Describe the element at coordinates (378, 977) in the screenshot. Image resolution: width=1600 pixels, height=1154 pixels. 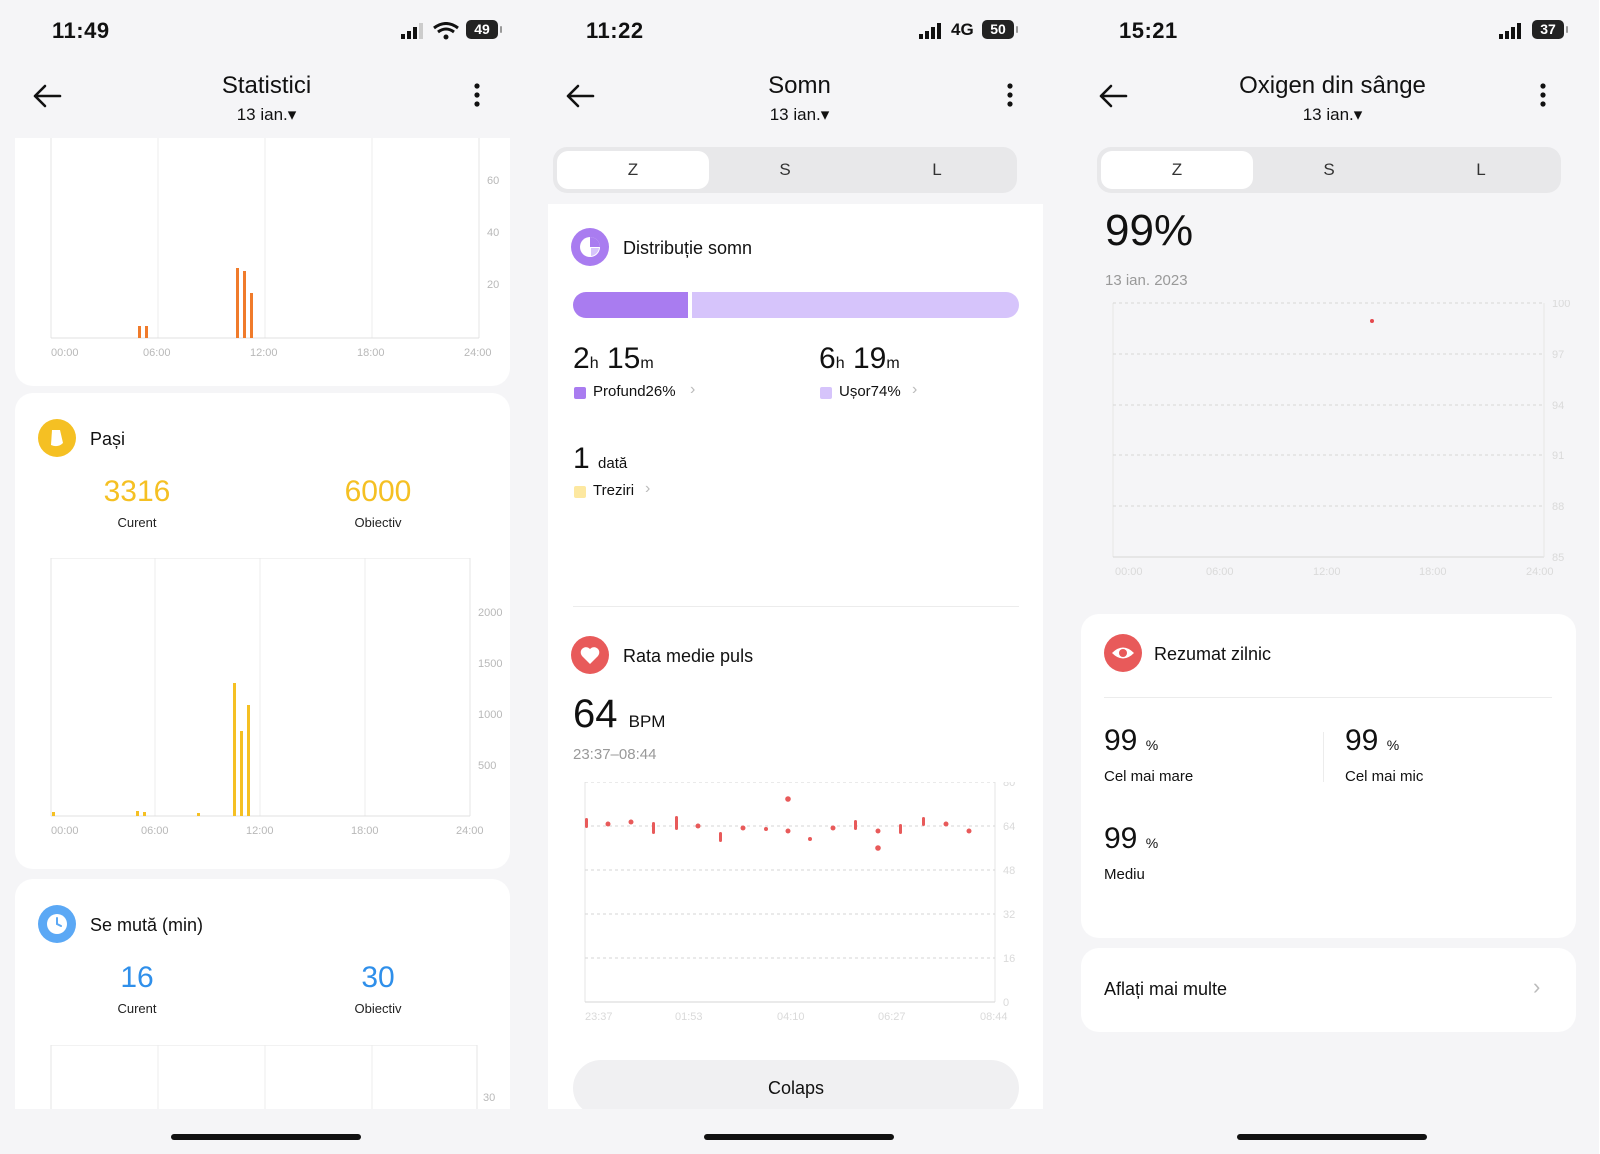
I see `move-goal-value: 30` at that location.